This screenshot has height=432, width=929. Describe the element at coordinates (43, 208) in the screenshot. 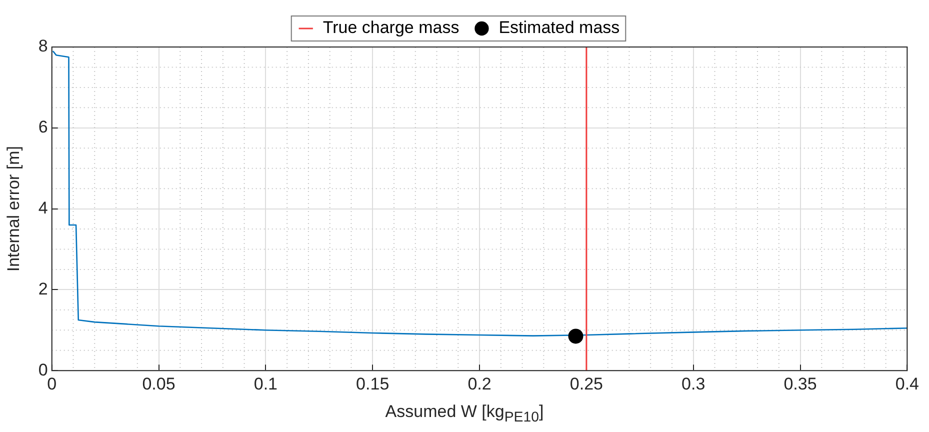

I see `y-tick-label: 4` at that location.